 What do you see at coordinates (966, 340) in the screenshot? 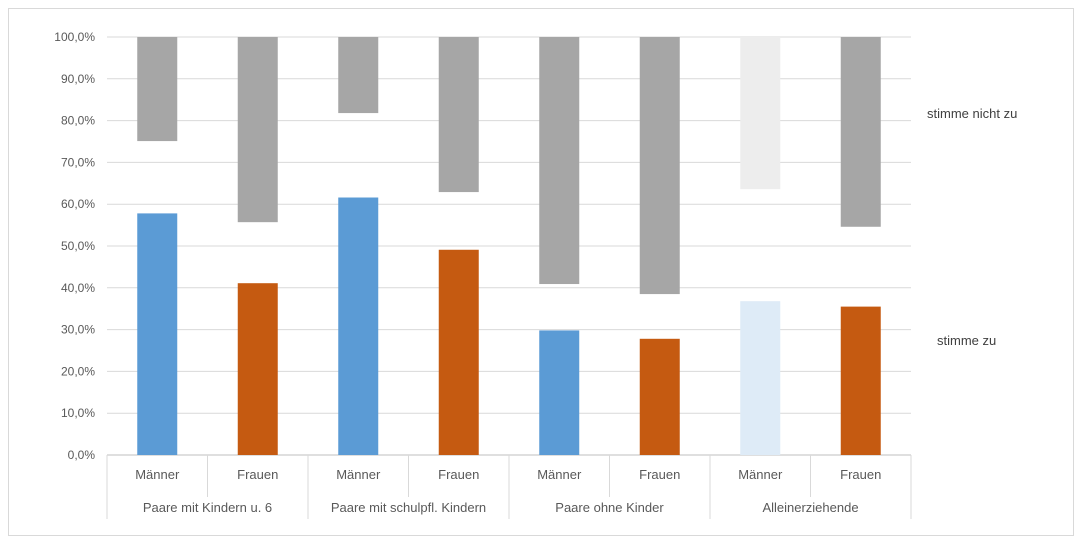
I see `legend-label-stimme-zu: stimme zu` at bounding box center [966, 340].